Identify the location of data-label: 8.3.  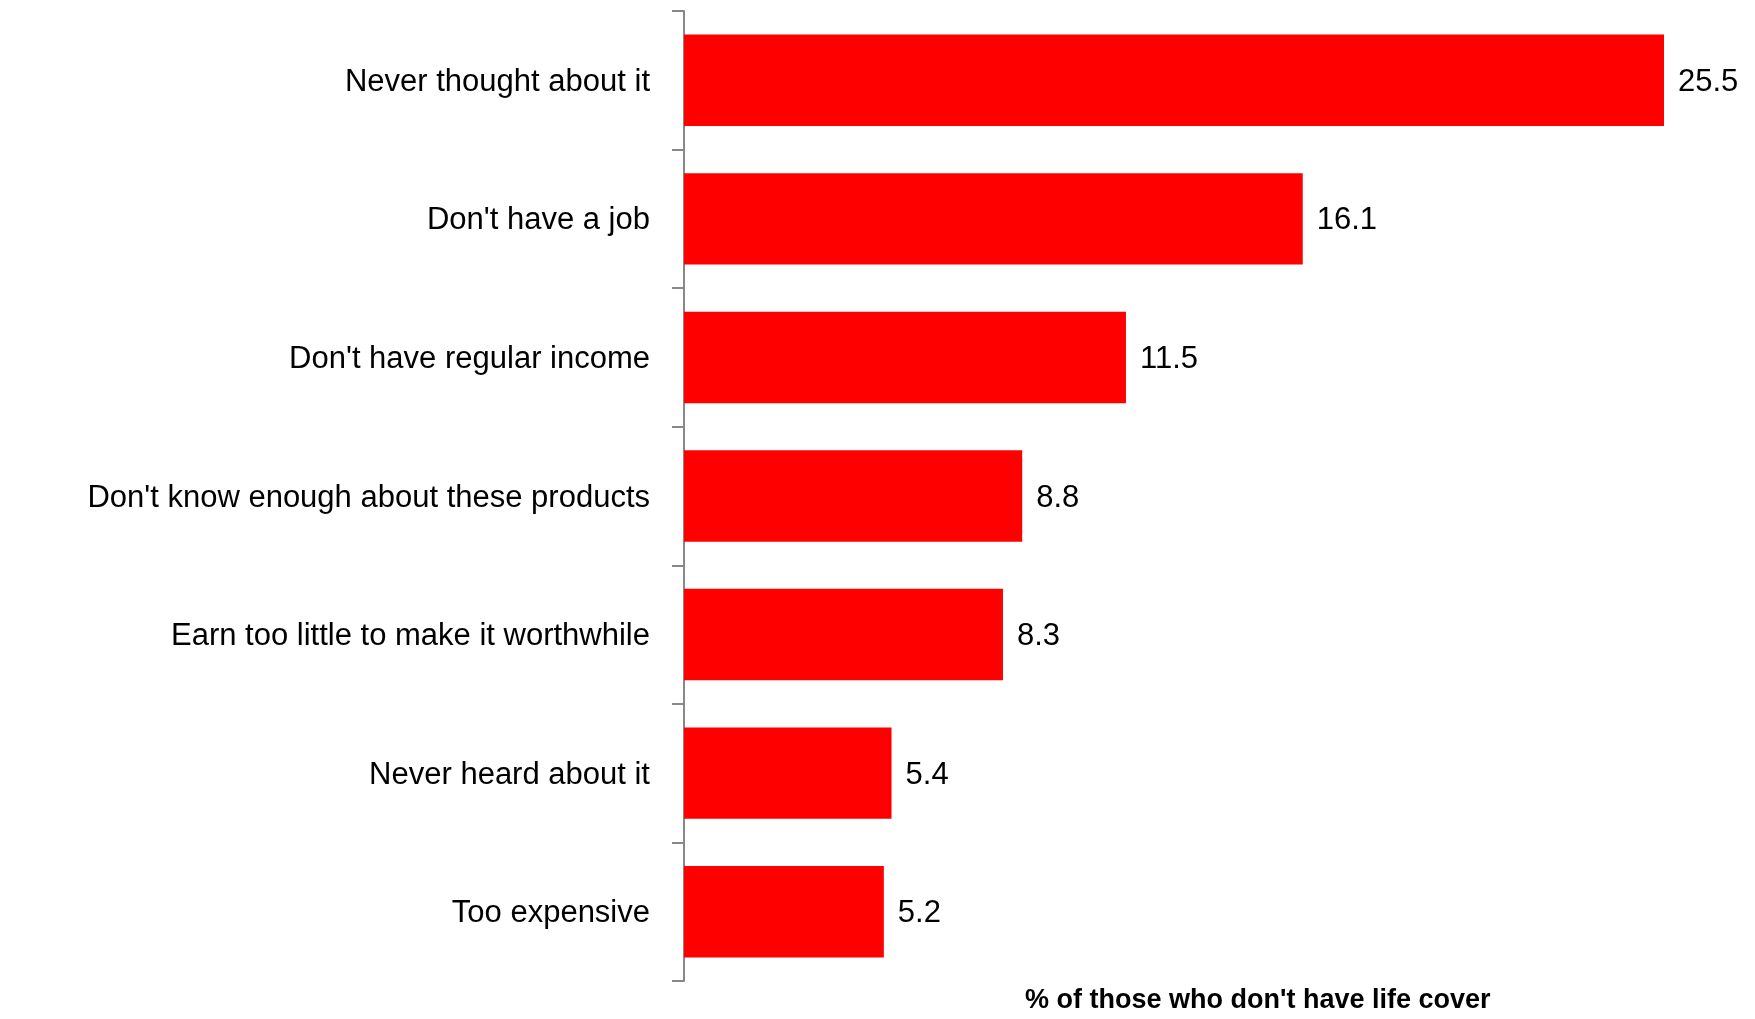
(1038, 635).